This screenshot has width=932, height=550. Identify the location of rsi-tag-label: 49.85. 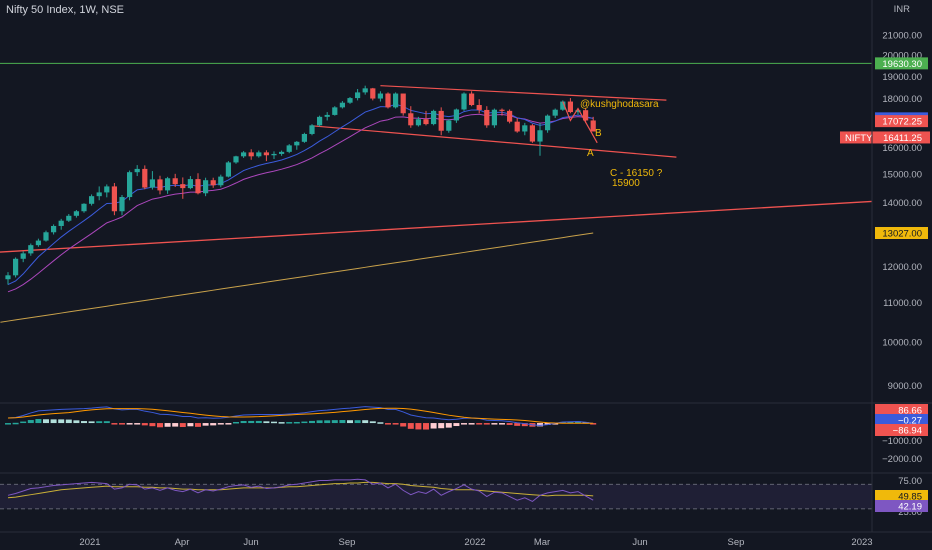
(910, 497).